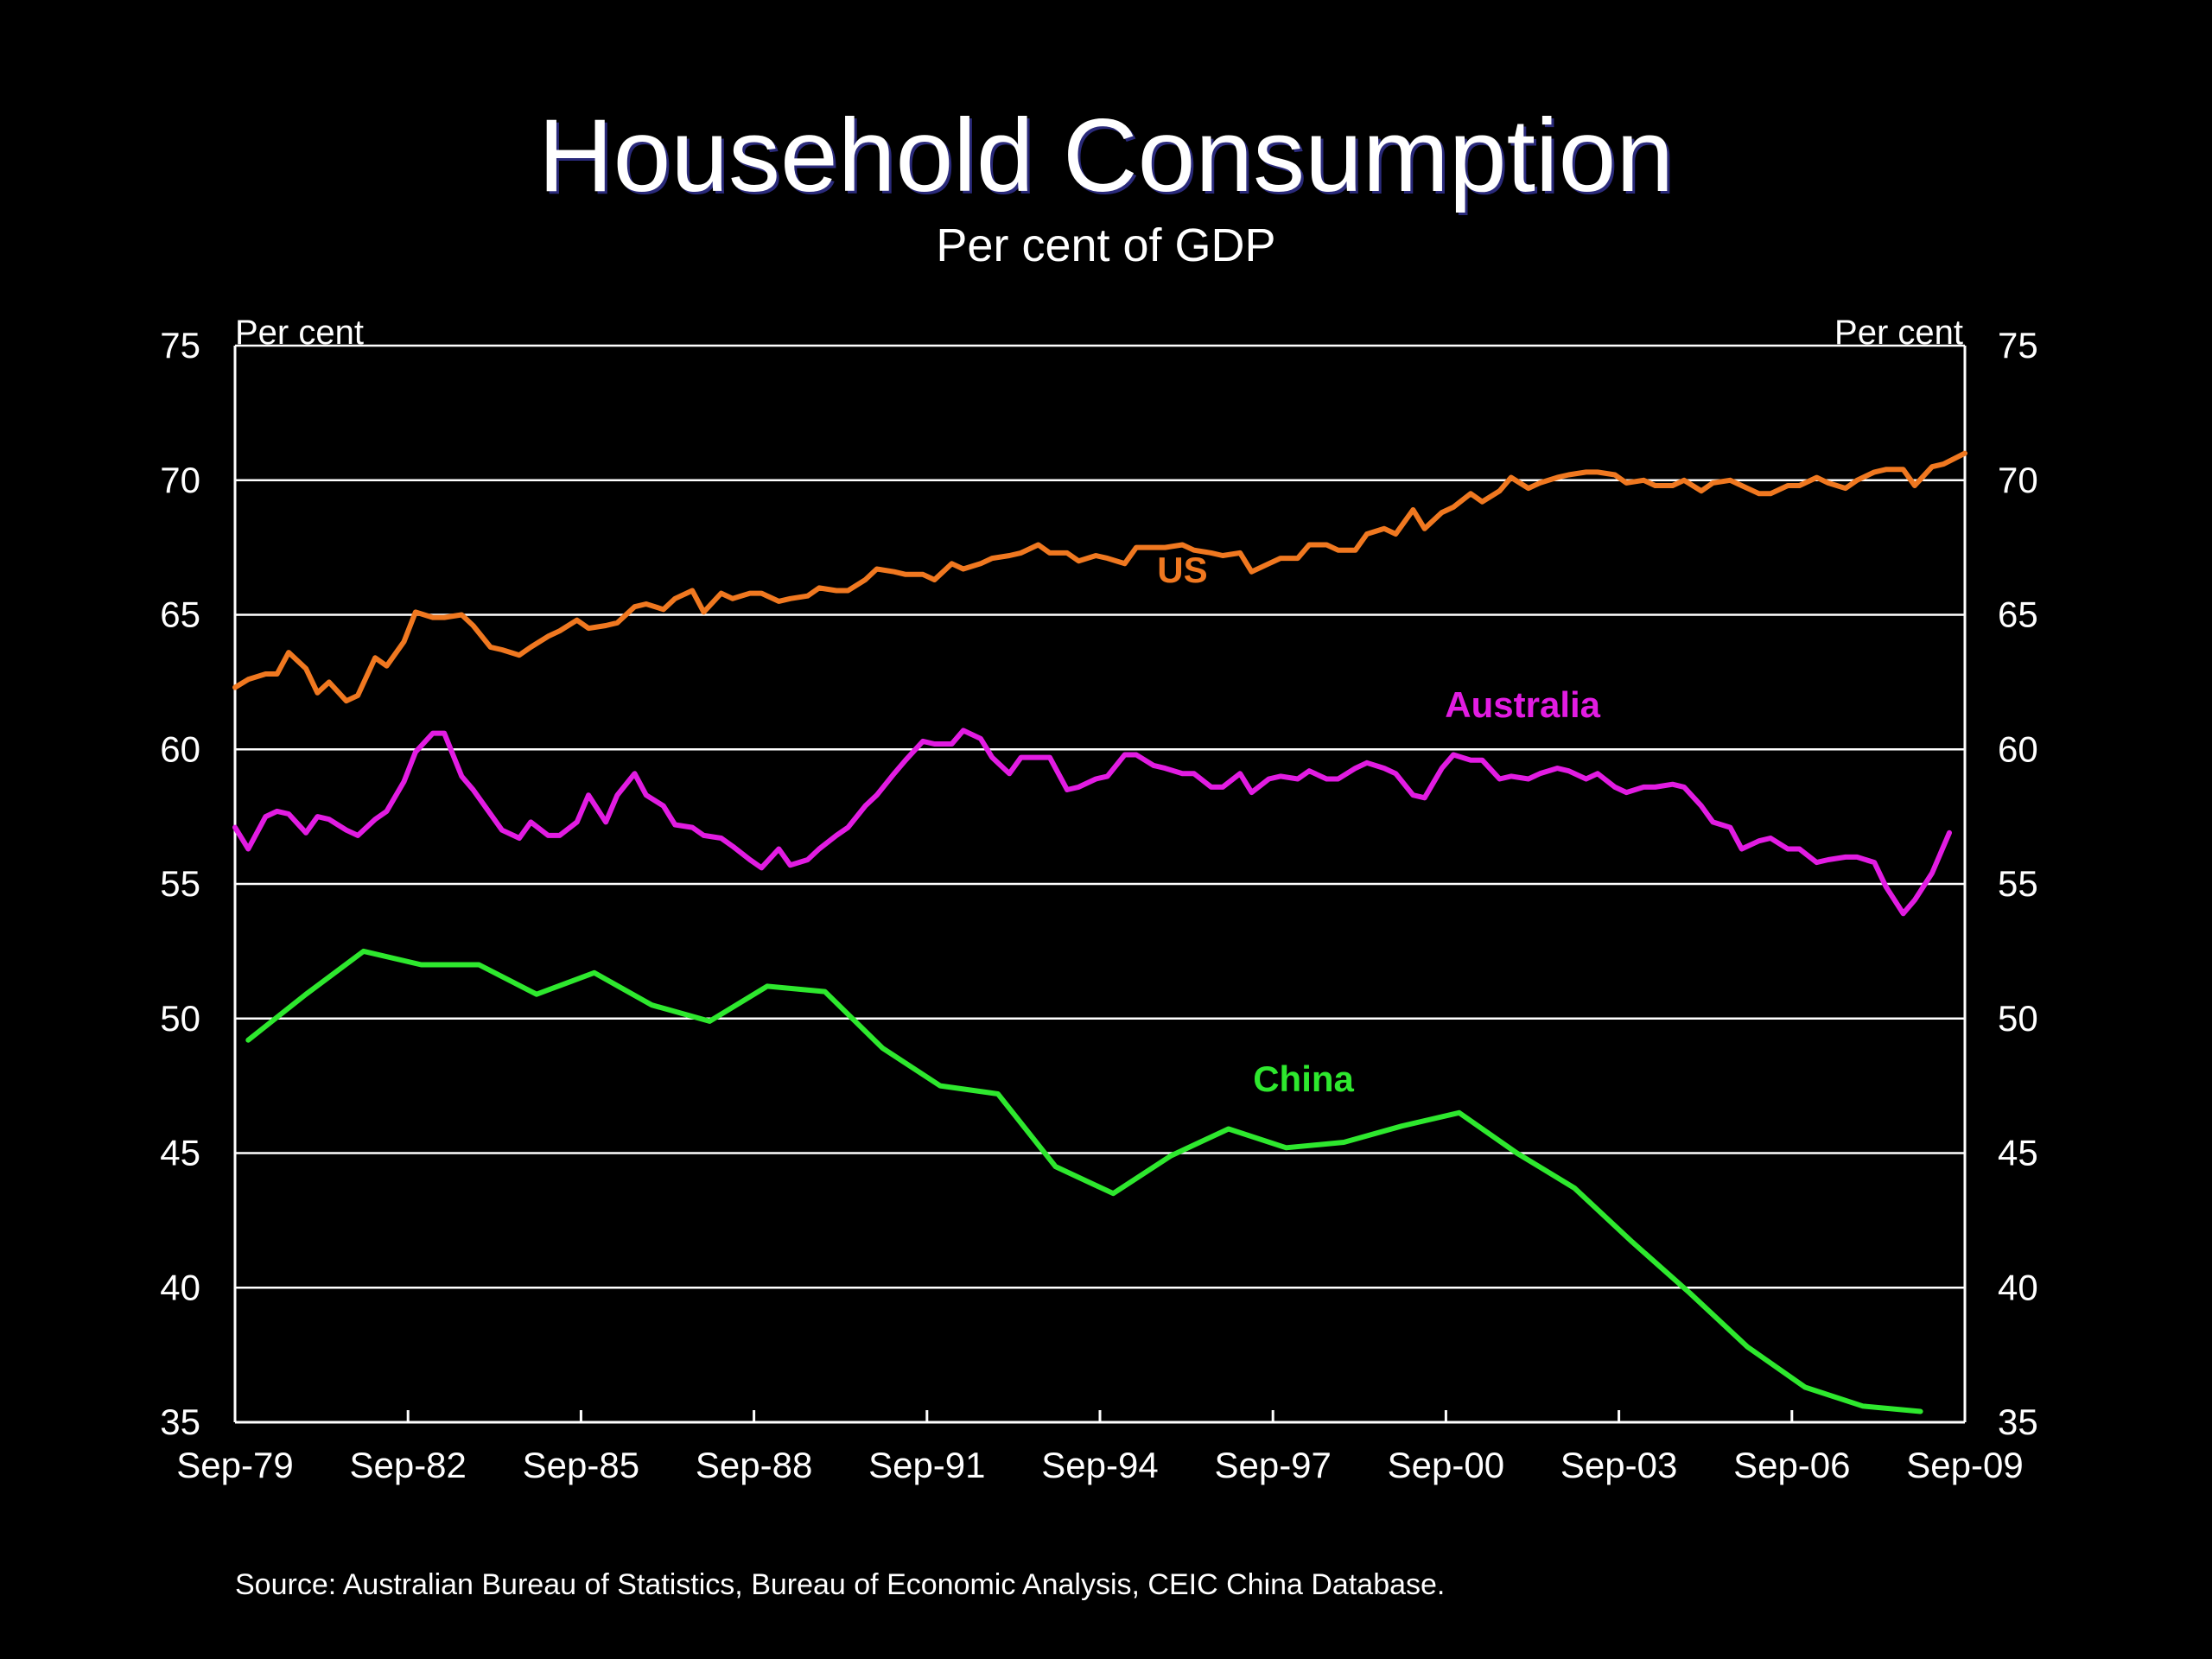 The image size is (2212, 1659). I want to click on chart-subtitle: Per cent of GDP, so click(1106, 245).